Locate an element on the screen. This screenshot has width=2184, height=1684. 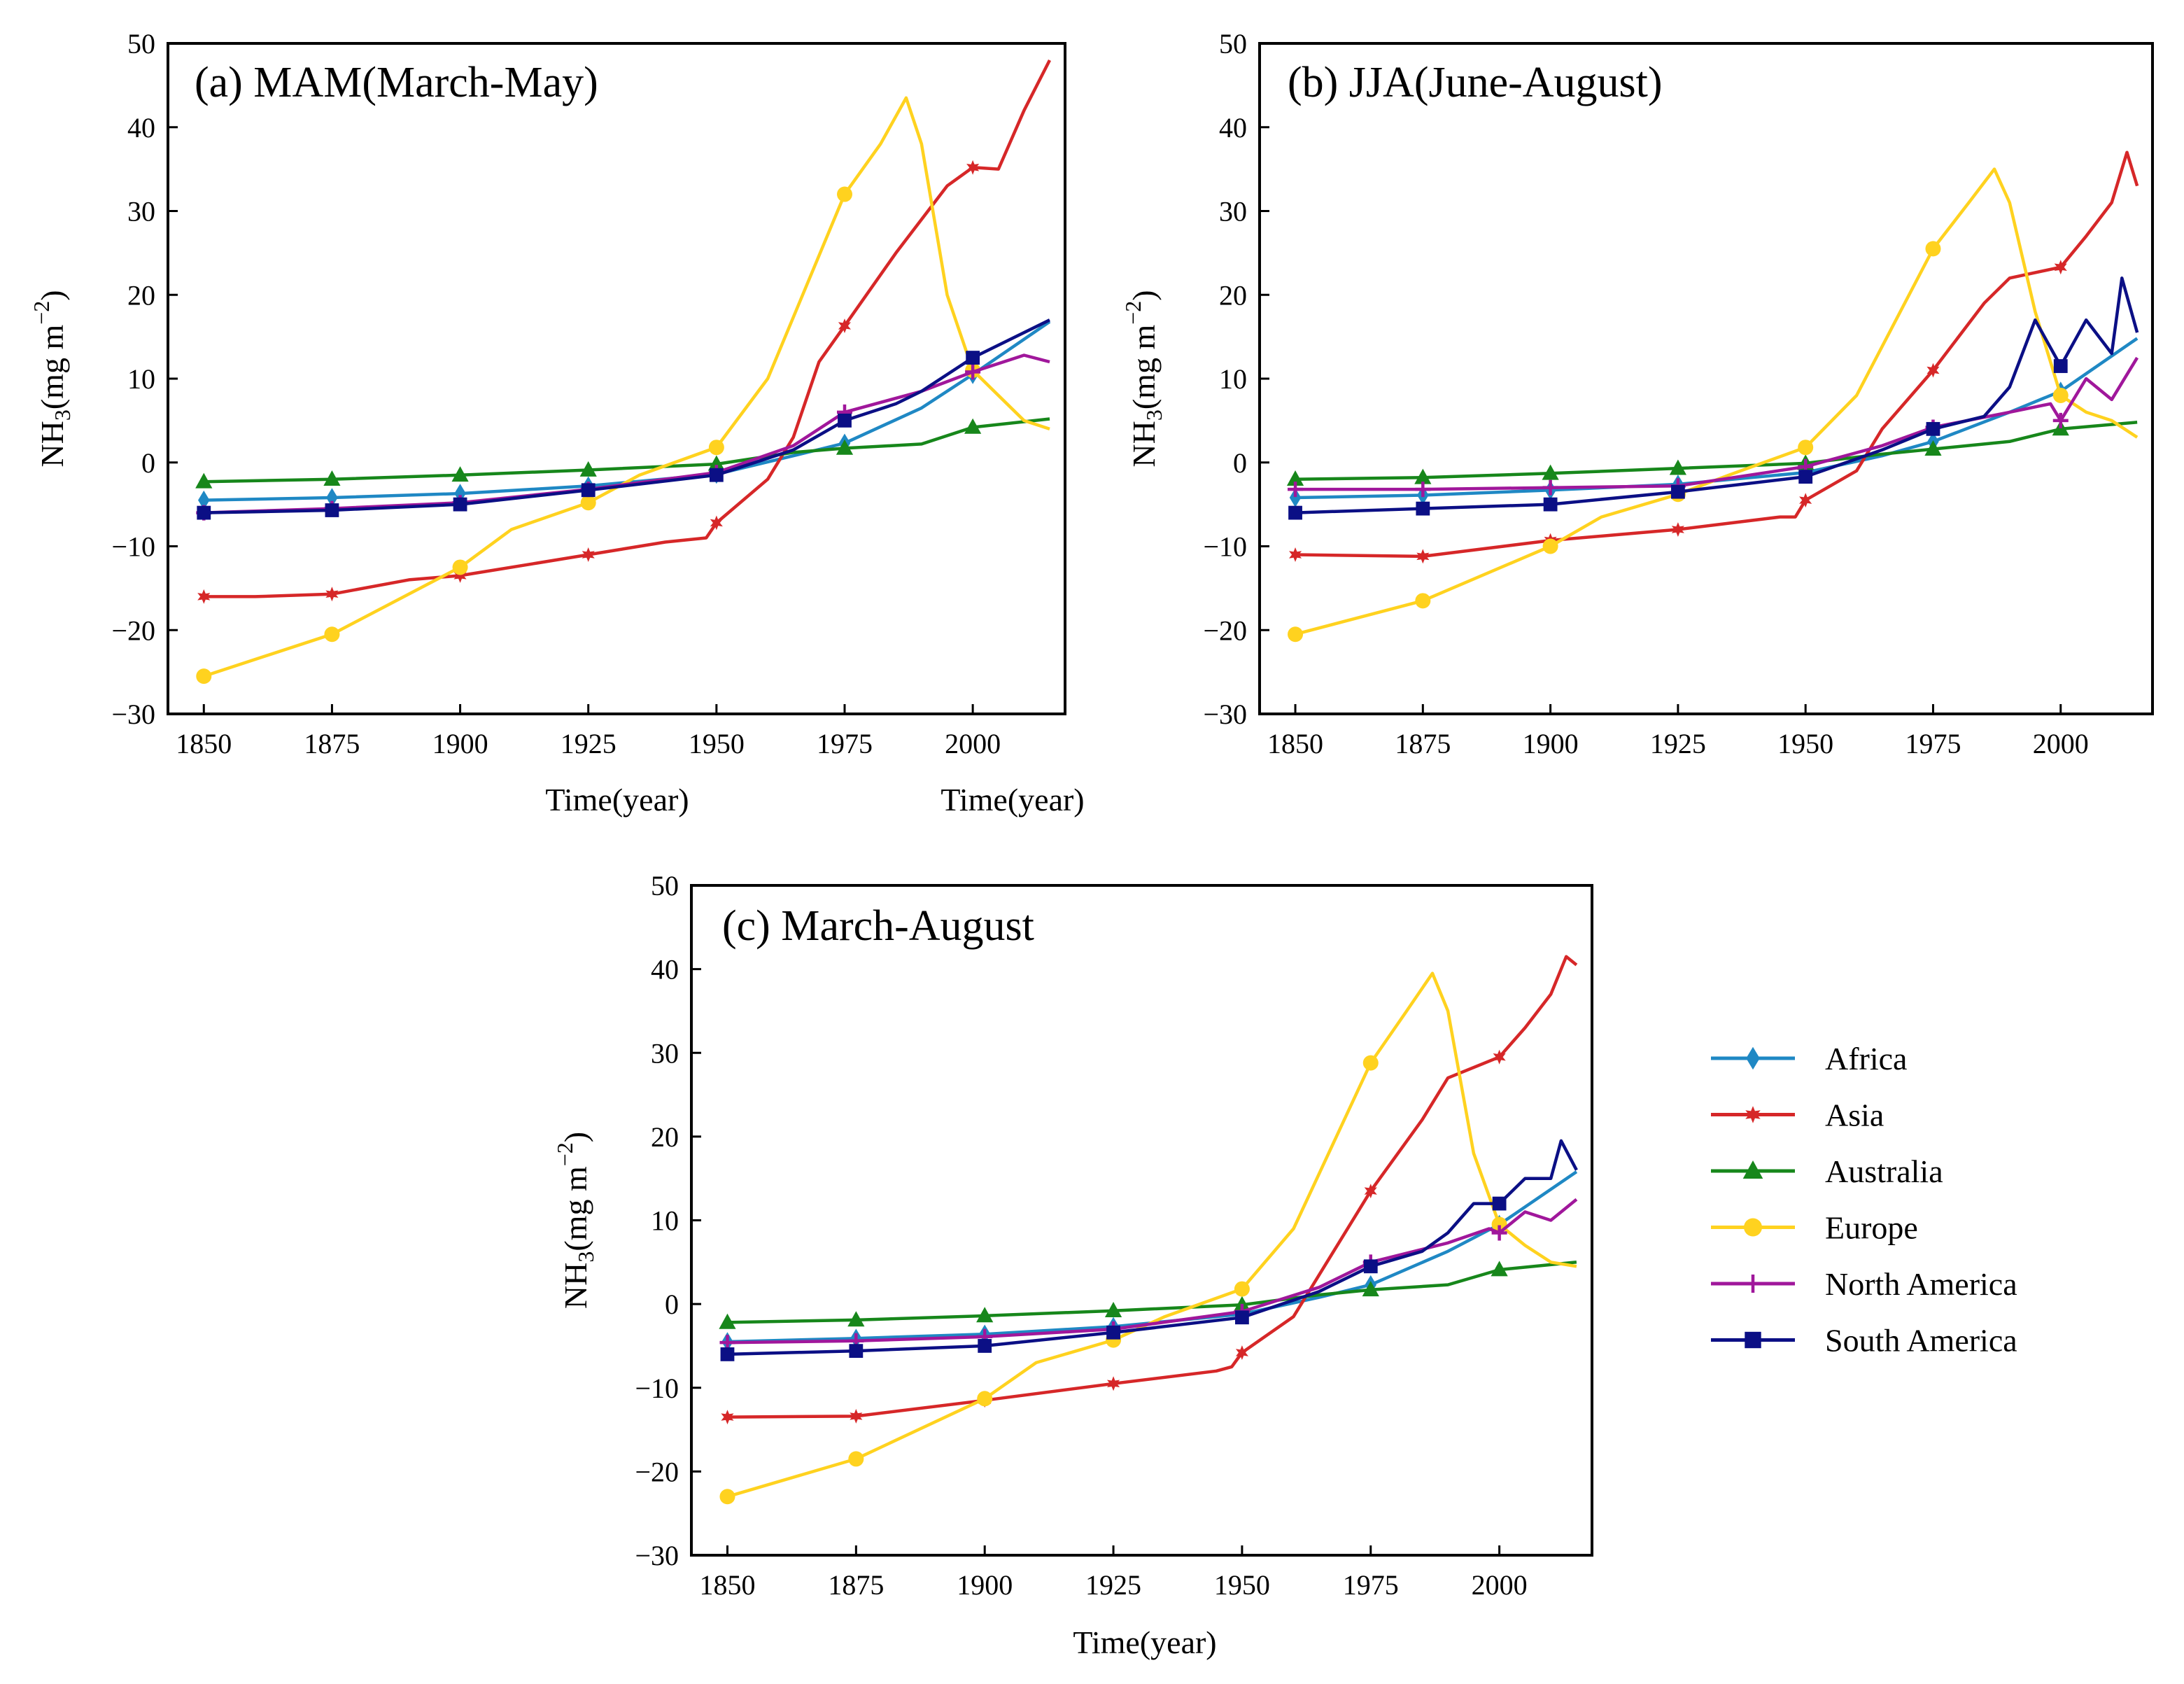
panel-a-xtick-label-1925: 1925 is located at coordinates (589, 743).